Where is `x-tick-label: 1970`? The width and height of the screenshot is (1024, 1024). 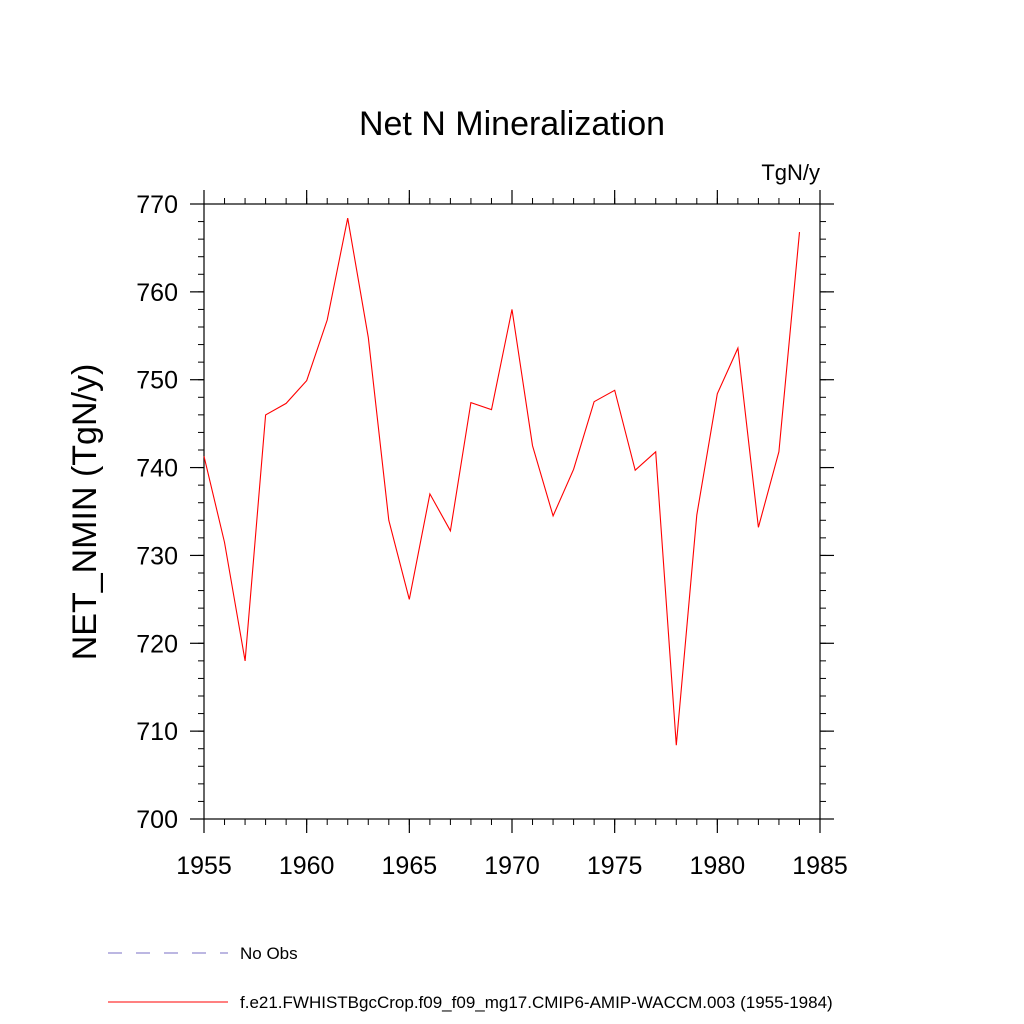 x-tick-label: 1970 is located at coordinates (512, 866).